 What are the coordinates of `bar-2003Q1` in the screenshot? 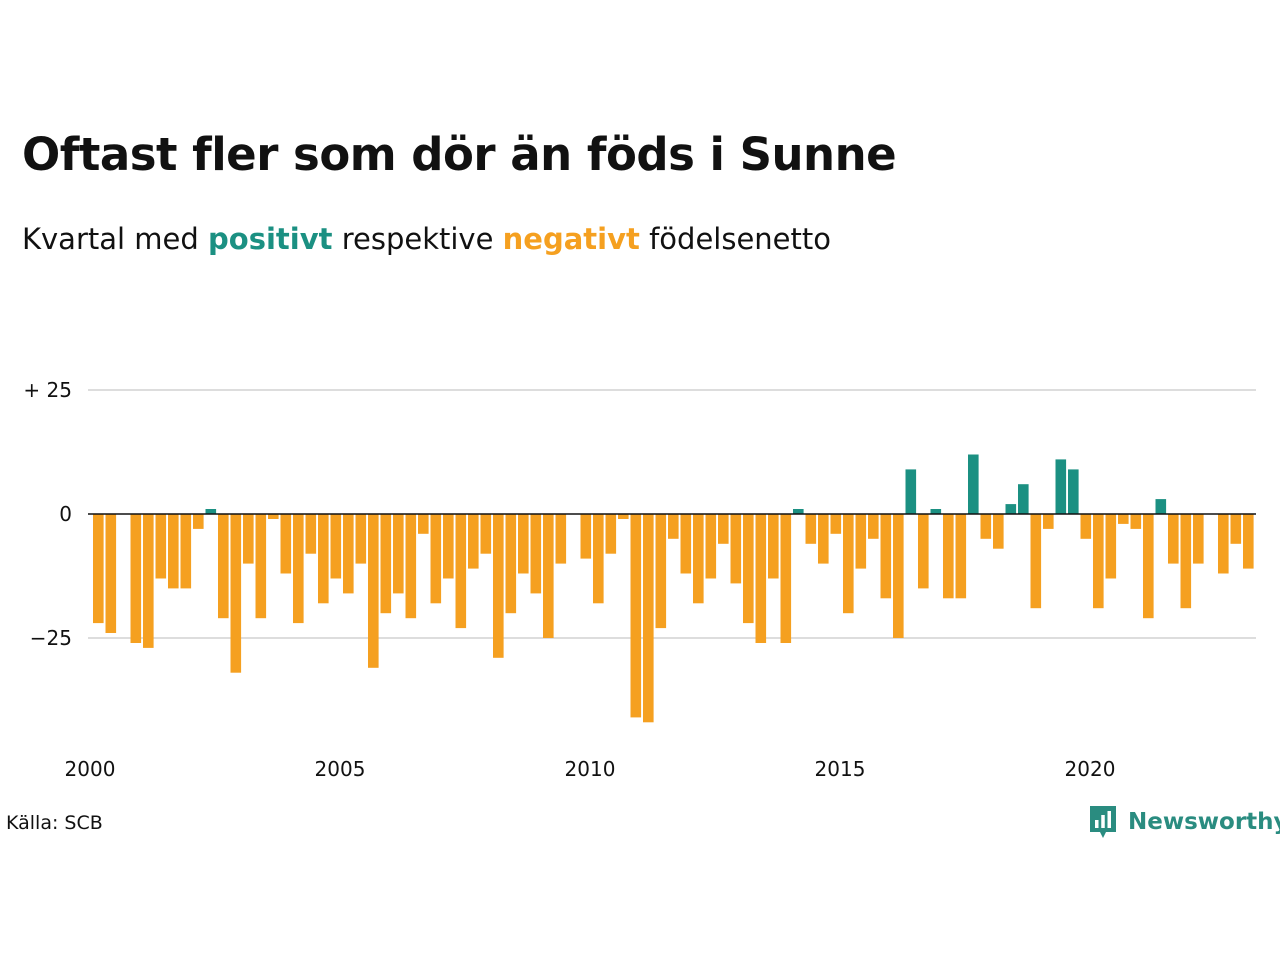 It's located at (248, 539).